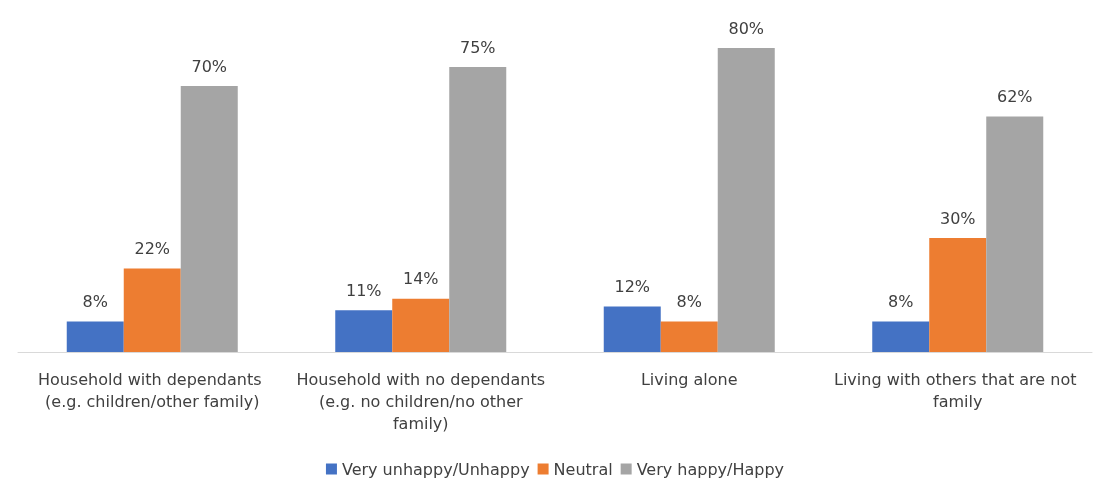 The height and width of the screenshot is (494, 1110). Describe the element at coordinates (957, 390) in the screenshot. I see `x-tick-label: Living with others that are not family` at that location.